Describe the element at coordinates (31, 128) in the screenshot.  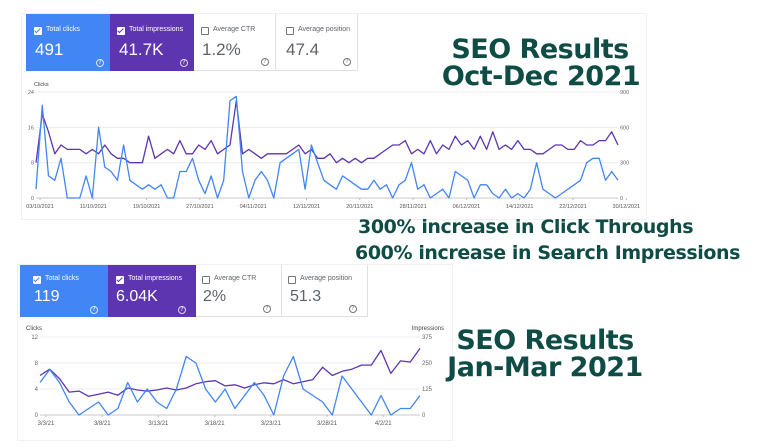
I see `y-left-tick-label: 16` at that location.